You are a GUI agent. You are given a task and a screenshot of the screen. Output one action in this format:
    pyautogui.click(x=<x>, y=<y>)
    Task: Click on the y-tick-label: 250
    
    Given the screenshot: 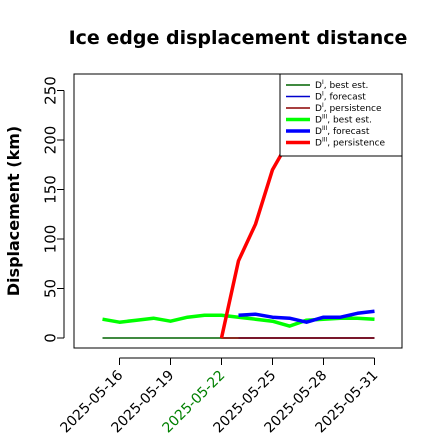 What is the action you would take?
    pyautogui.click(x=51, y=90)
    